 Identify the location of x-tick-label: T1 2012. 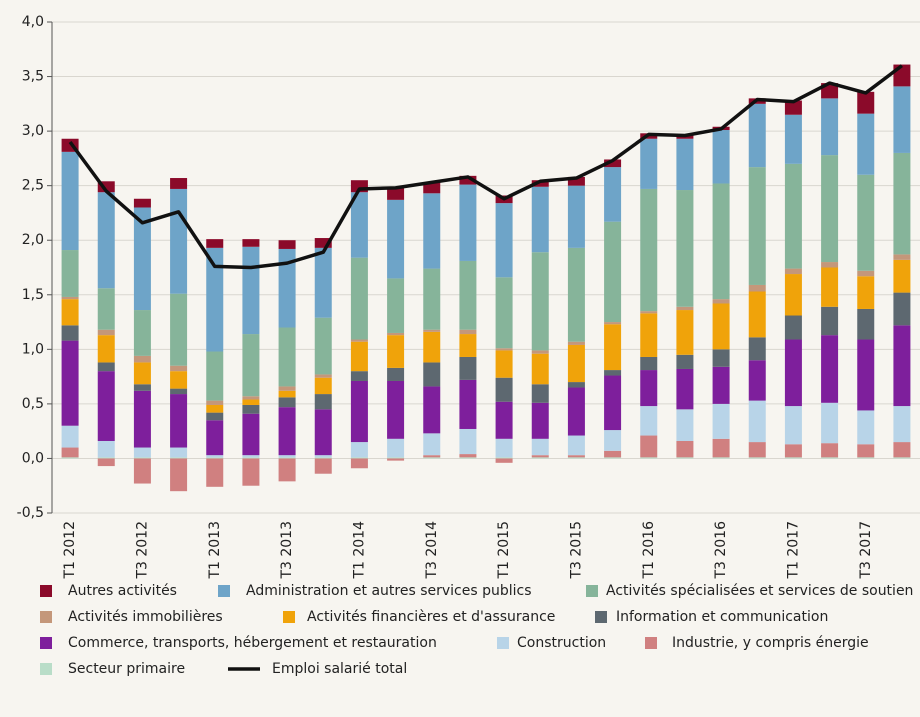
(70, 550).